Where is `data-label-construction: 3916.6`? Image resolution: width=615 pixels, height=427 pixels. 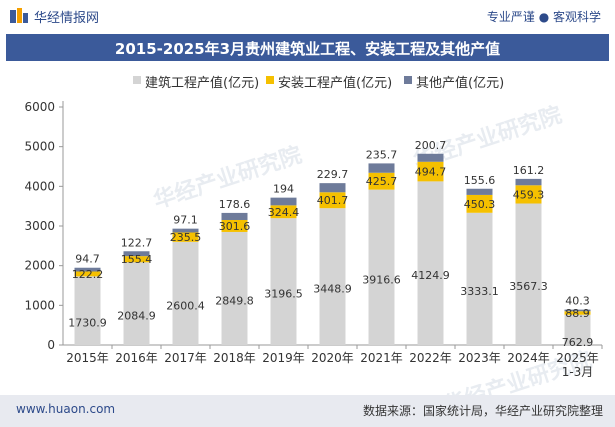 data-label-construction: 3916.6 is located at coordinates (381, 279).